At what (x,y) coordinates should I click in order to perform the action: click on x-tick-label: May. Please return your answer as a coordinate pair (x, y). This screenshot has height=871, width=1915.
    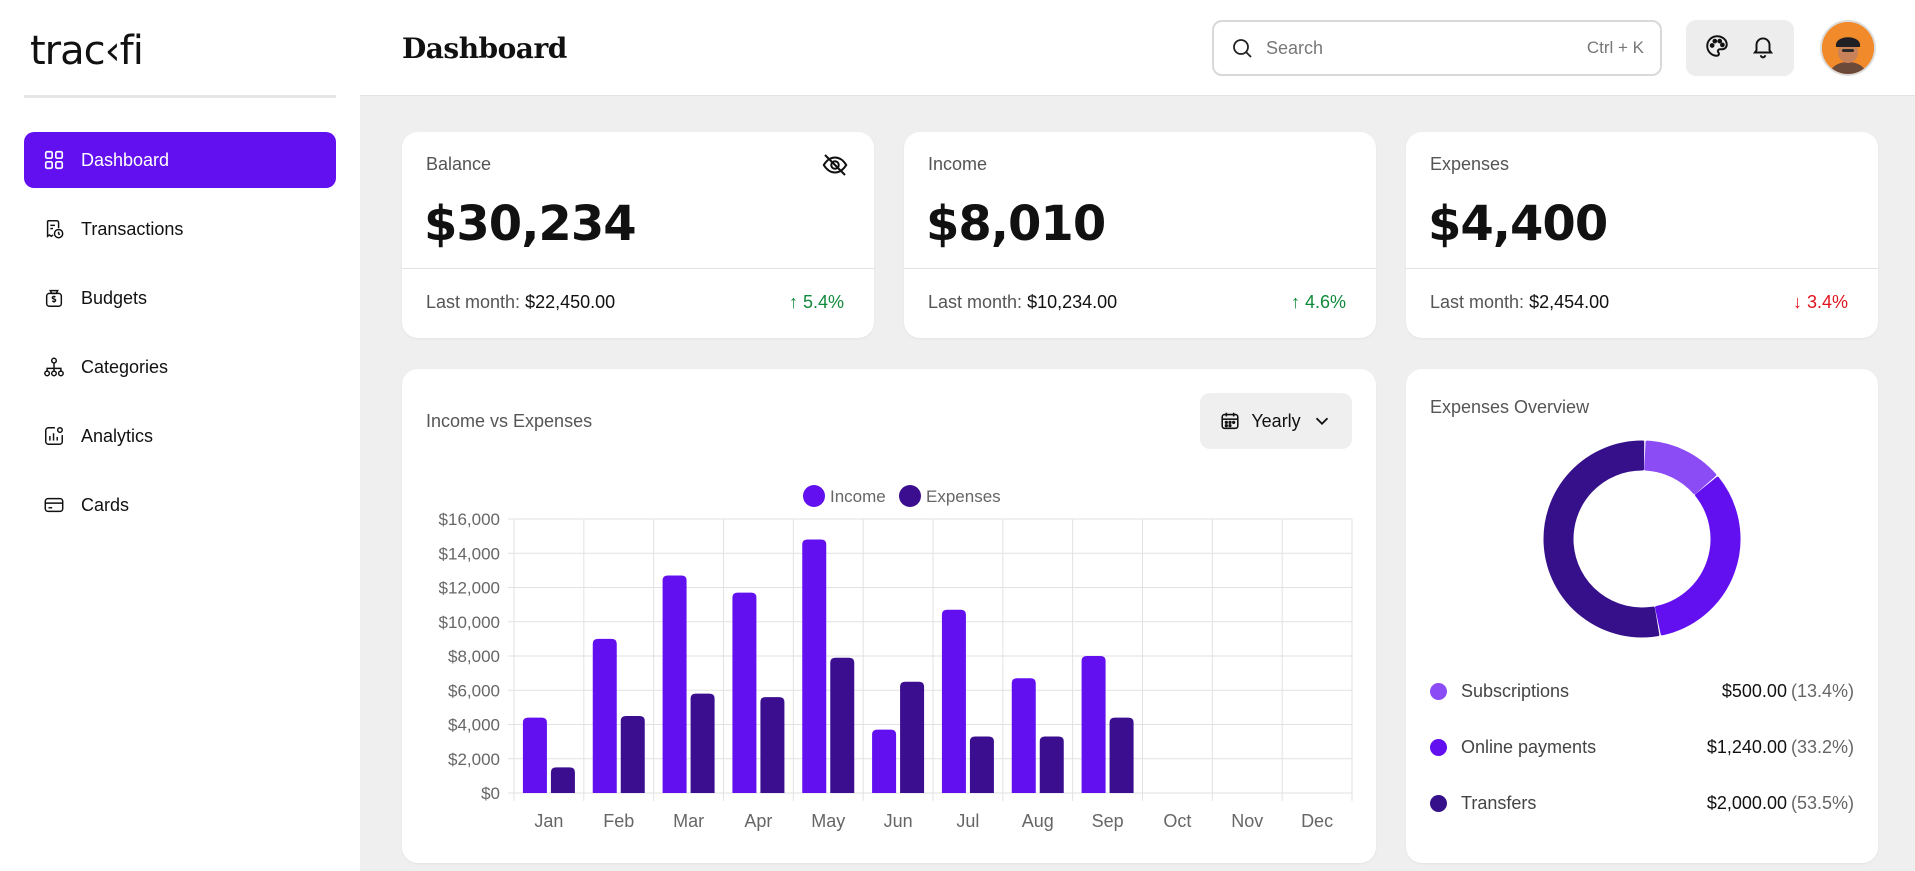
    Looking at the image, I should click on (828, 821).